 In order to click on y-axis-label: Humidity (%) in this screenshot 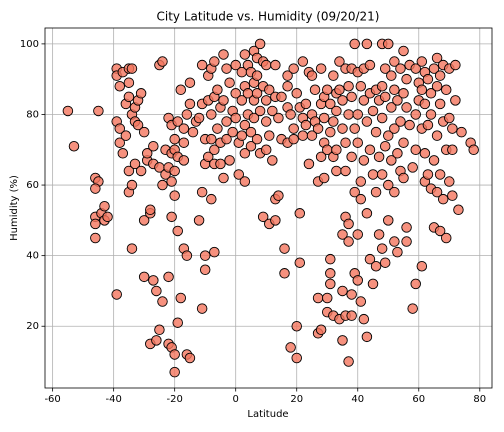, I will do `click(14, 208)`.